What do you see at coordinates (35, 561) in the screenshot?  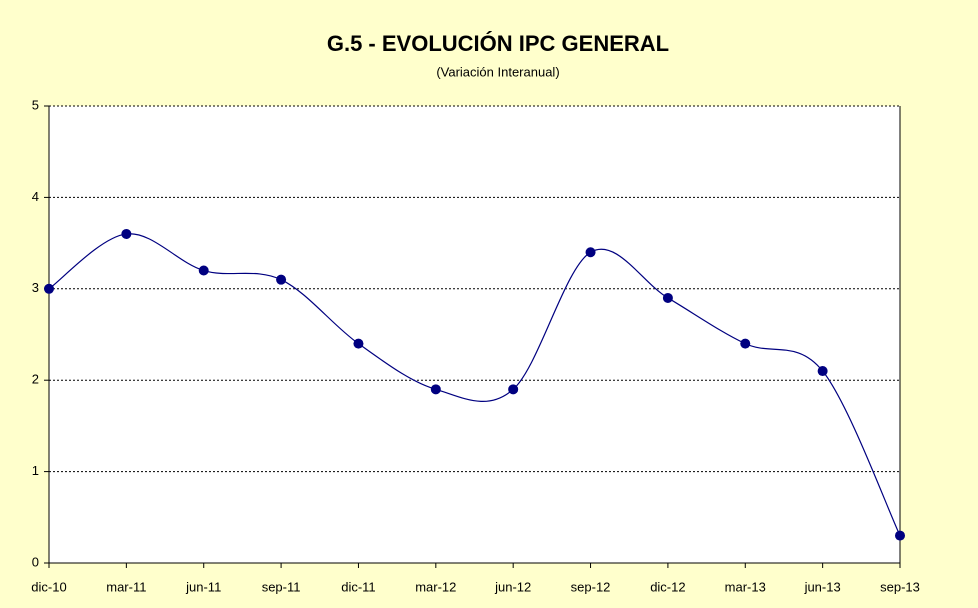 I see `y-tick-label: 0` at bounding box center [35, 561].